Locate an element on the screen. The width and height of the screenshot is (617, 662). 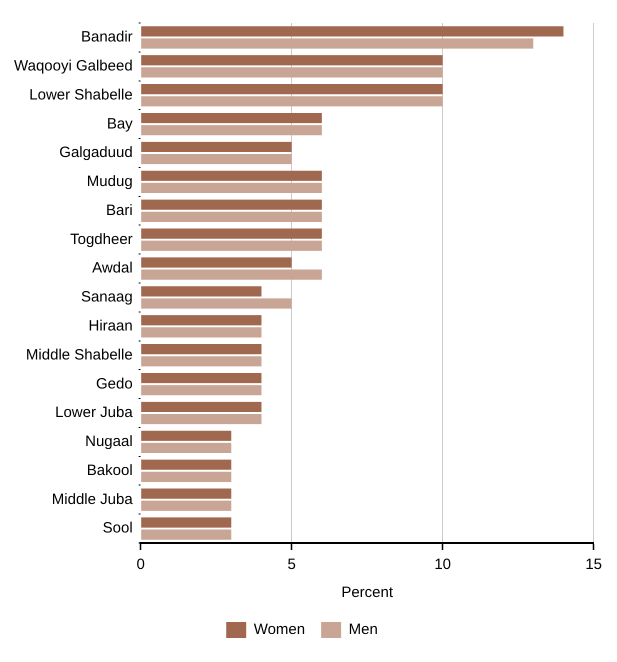
y-tick-label: Sool is located at coordinates (117, 528).